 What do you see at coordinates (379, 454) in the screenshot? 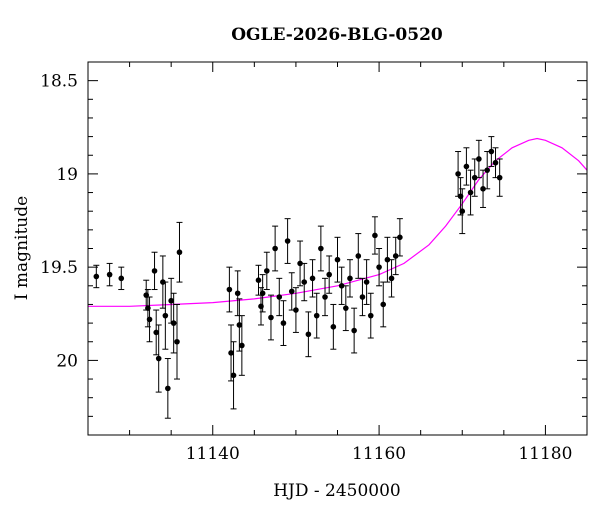
I see `x-tick-label: 11160` at bounding box center [379, 454].